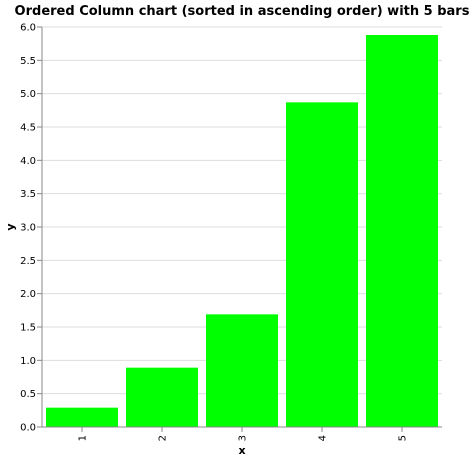  What do you see at coordinates (323, 438) in the screenshot?
I see `x-tick-label: 4` at bounding box center [323, 438].